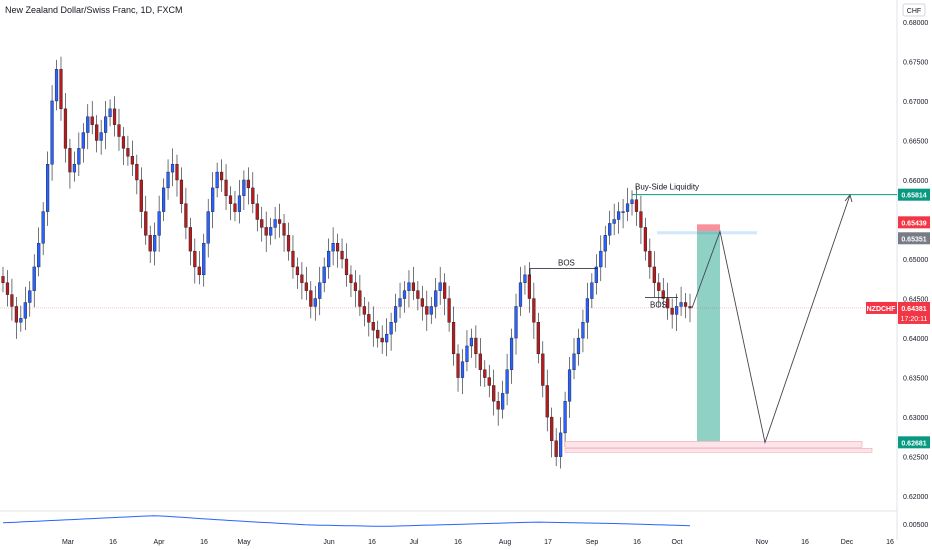 The width and height of the screenshot is (932, 550). I want to click on indicator-line, so click(346, 521).